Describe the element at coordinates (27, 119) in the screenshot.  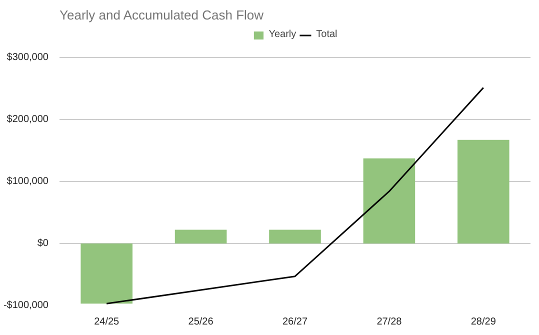
I see `y-tick-label: $200,000` at that location.